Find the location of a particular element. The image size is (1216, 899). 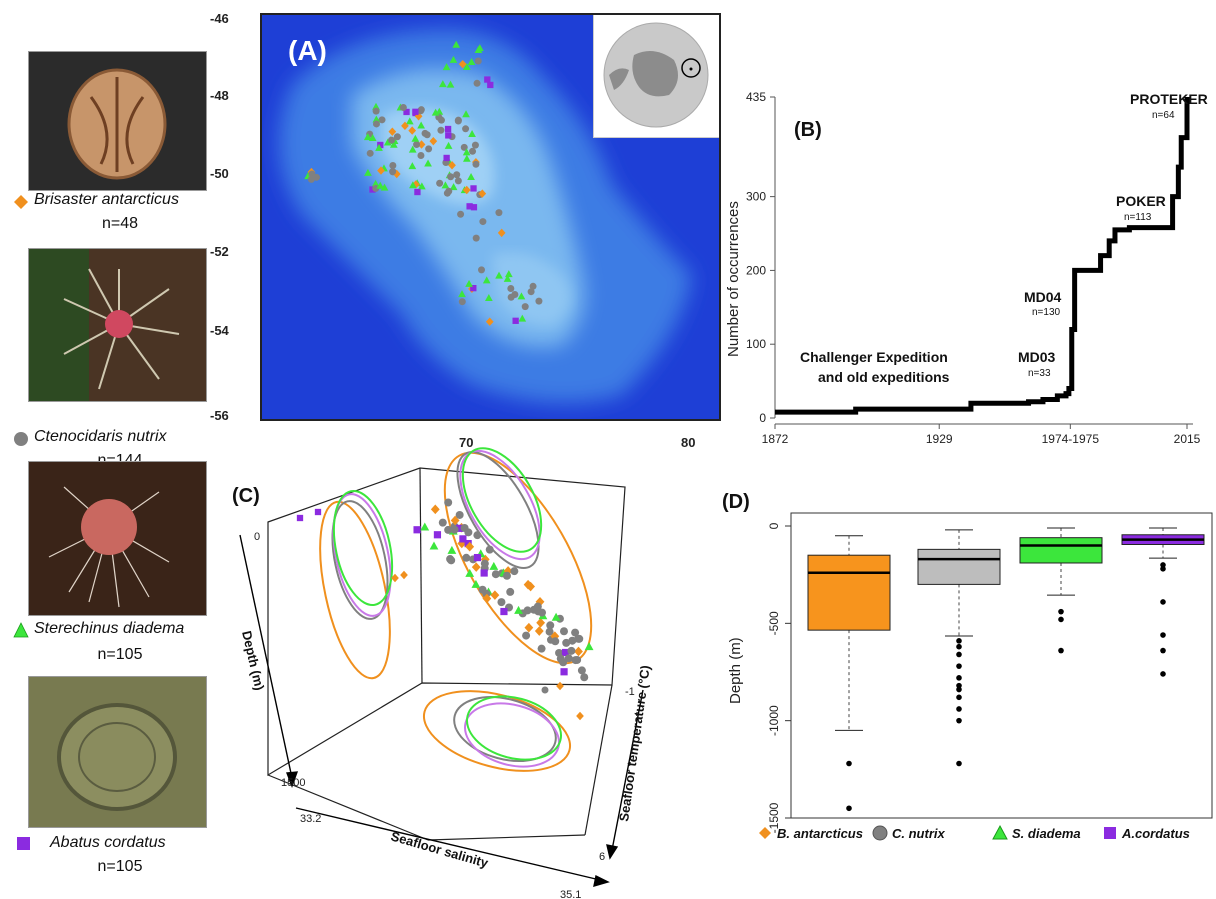

legend-label: A.cordatus is located at coordinates (1155, 833).